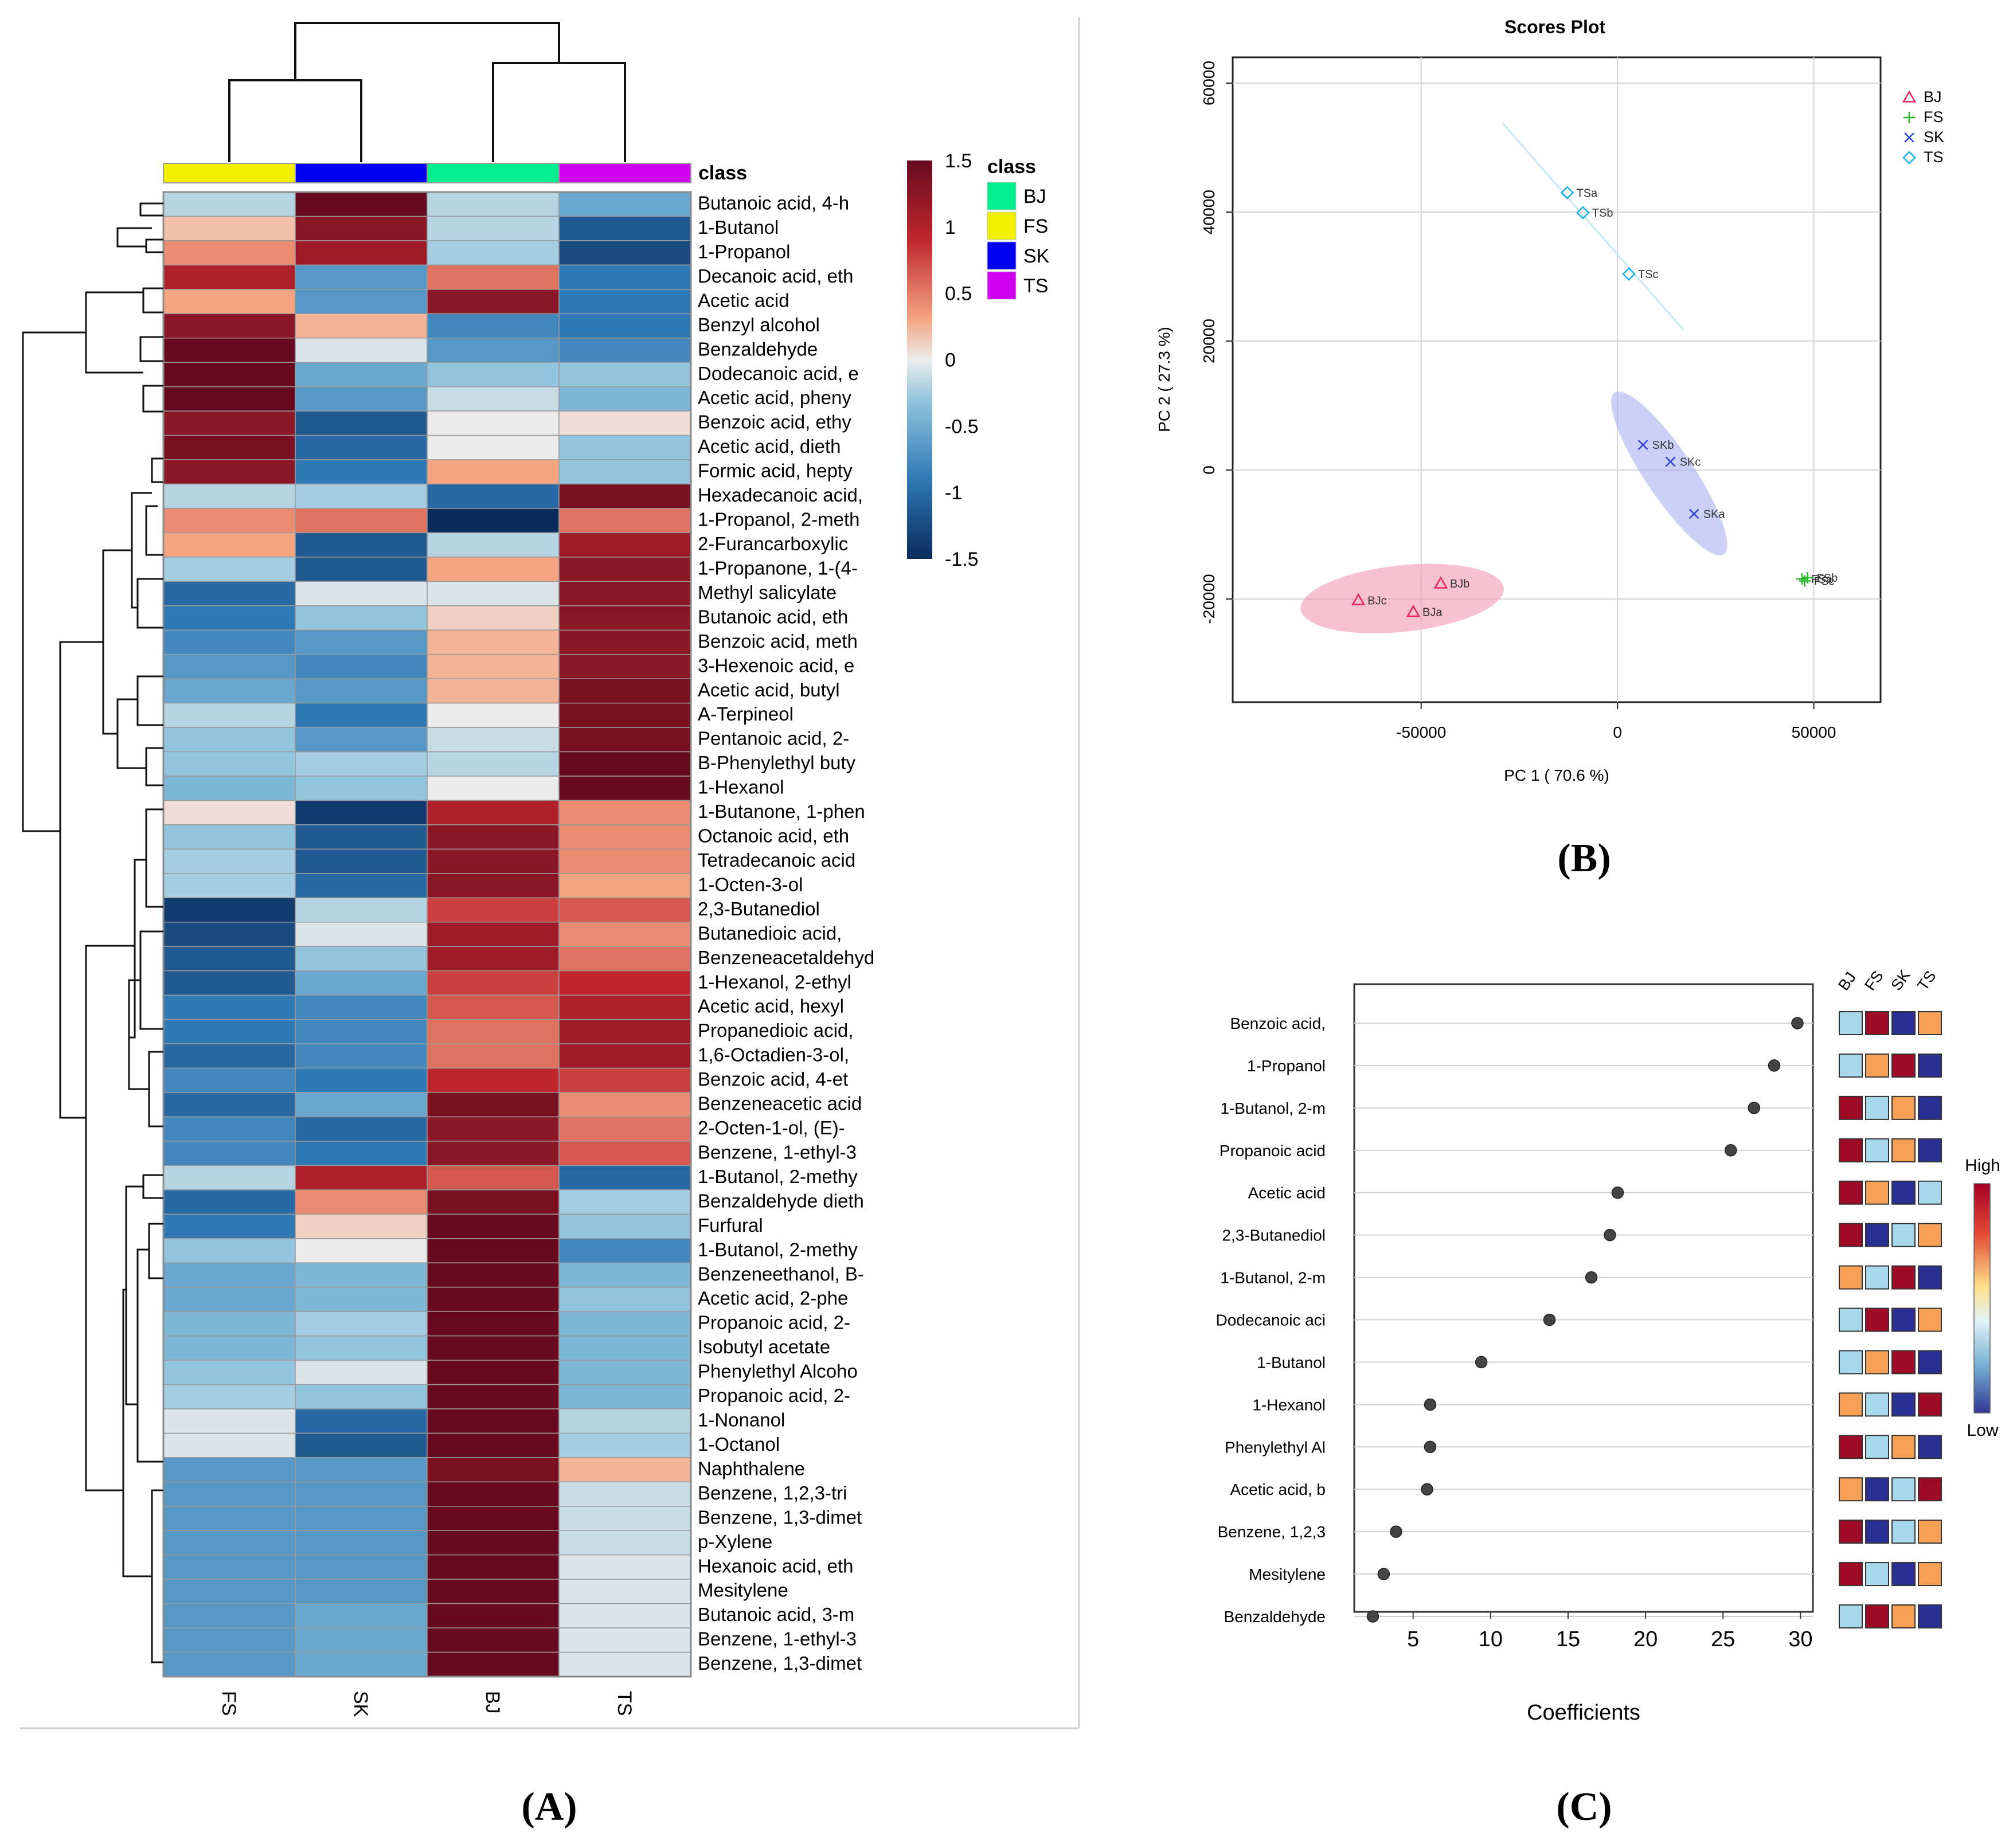 The height and width of the screenshot is (1848, 2013). I want to click on pca-x-tick-label: -50000, so click(1421, 732).